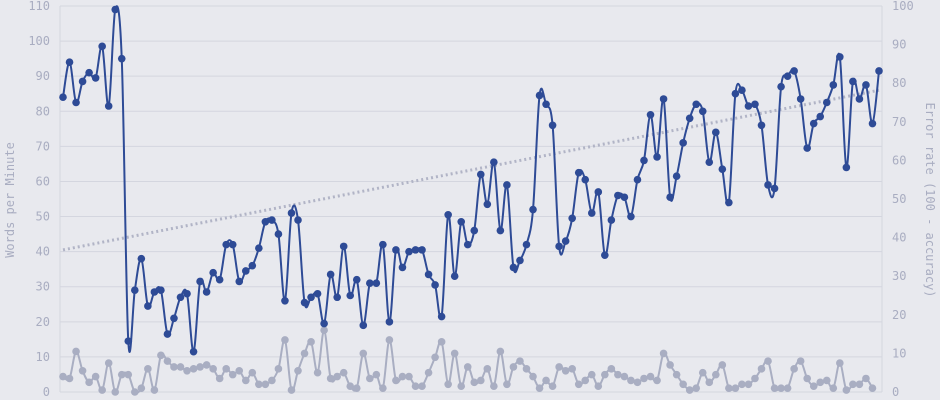 Image resolution: width=940 pixels, height=400 pixels. What do you see at coordinates (899, 276) in the screenshot?
I see `y2-tick-label: 30` at bounding box center [899, 276].